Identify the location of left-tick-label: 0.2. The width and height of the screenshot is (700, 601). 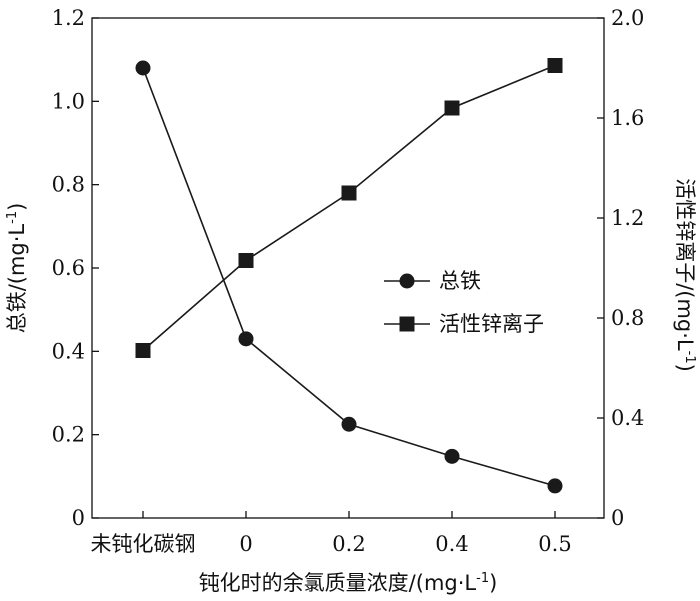
(68, 435).